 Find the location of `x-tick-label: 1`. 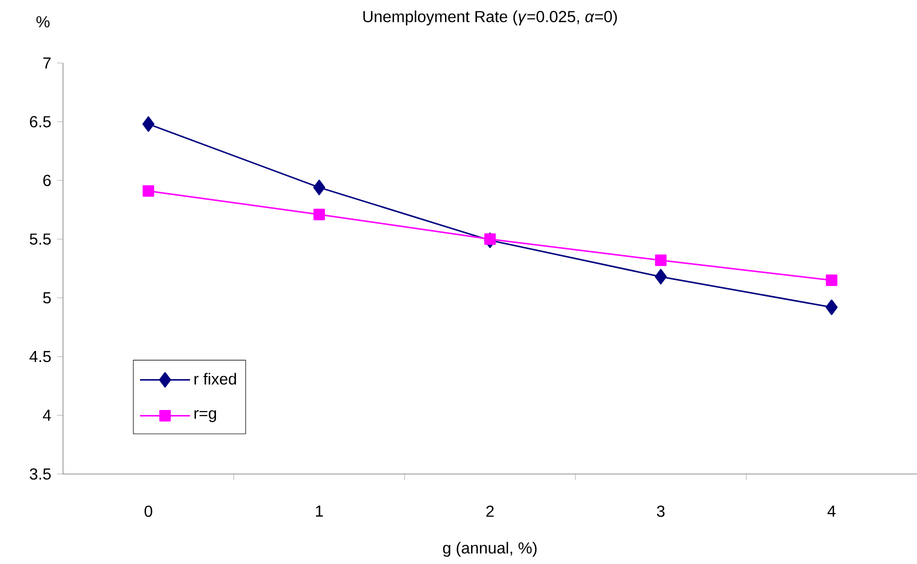

x-tick-label: 1 is located at coordinates (319, 511).